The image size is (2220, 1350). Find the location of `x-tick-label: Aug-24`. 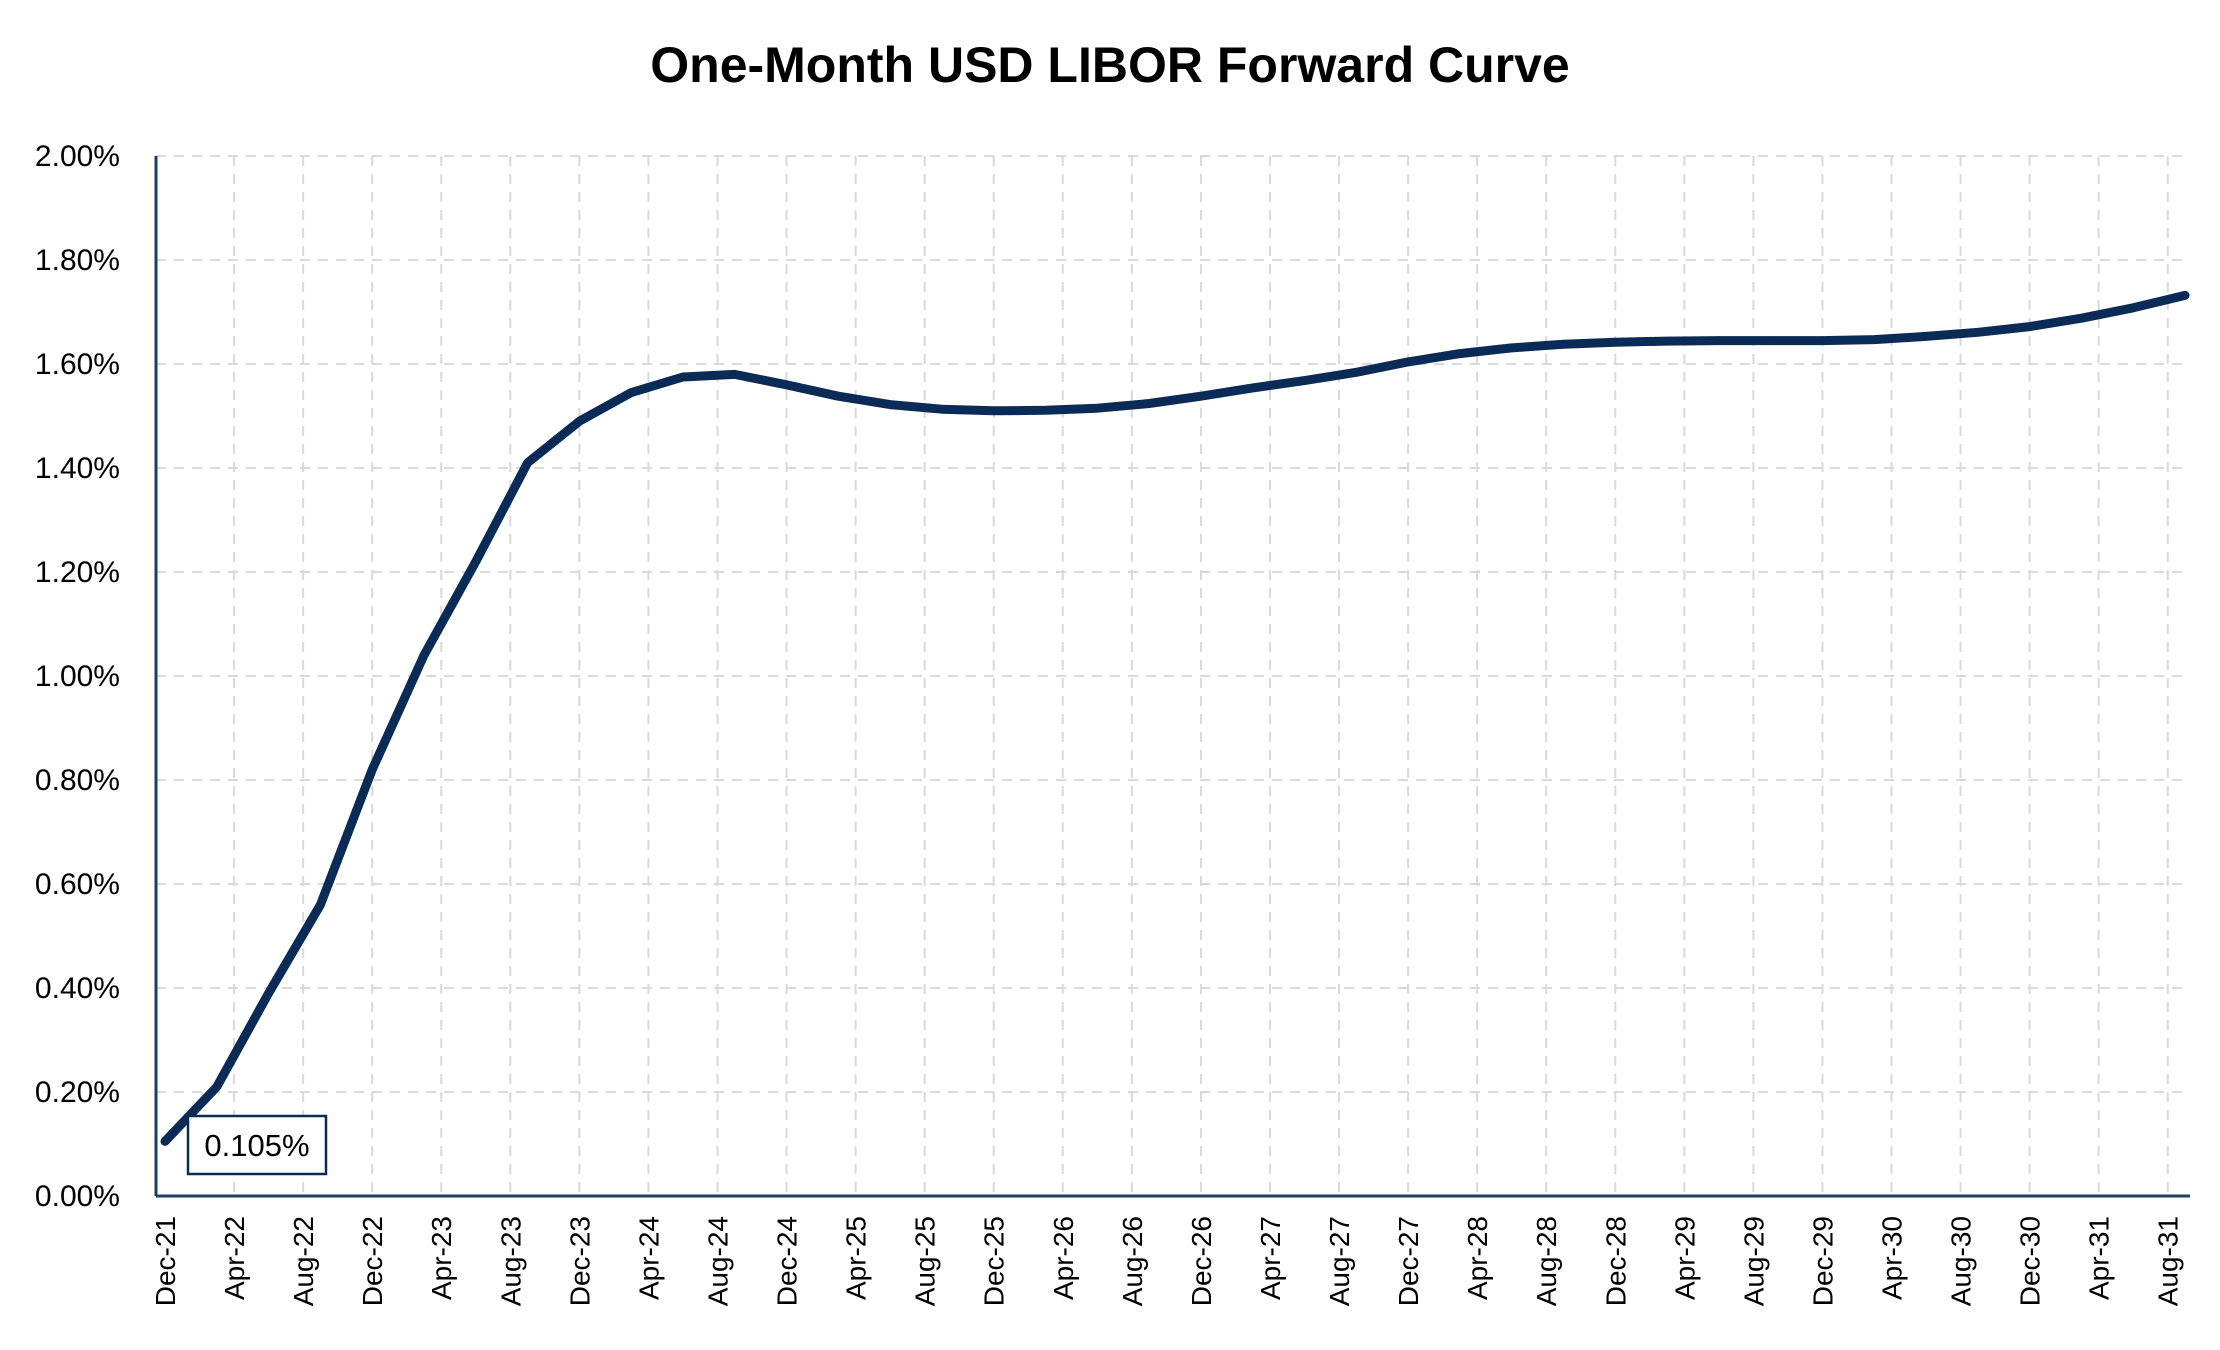

x-tick-label: Aug-24 is located at coordinates (717, 1261).